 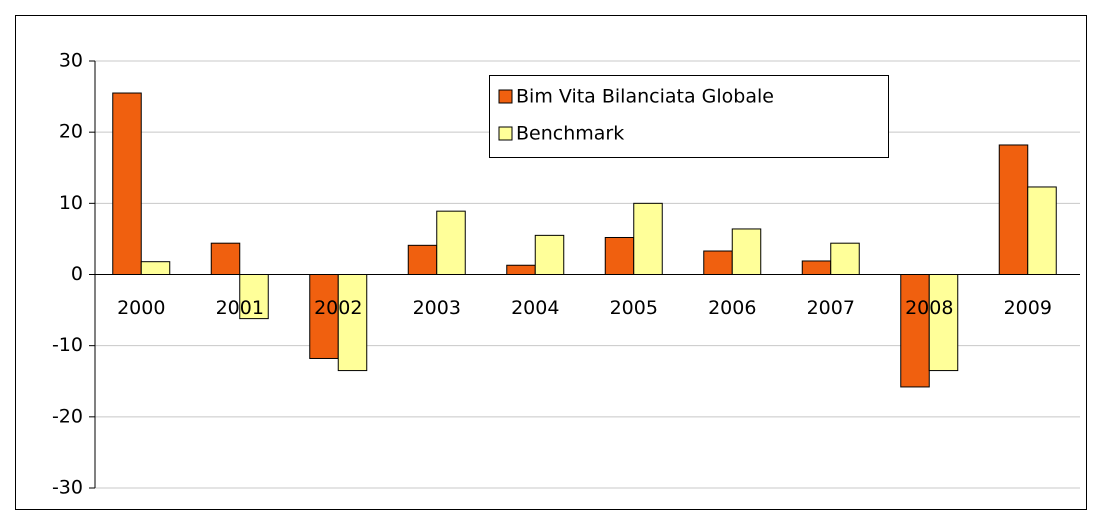 I want to click on y-tick-label: -10, so click(x=67, y=345).